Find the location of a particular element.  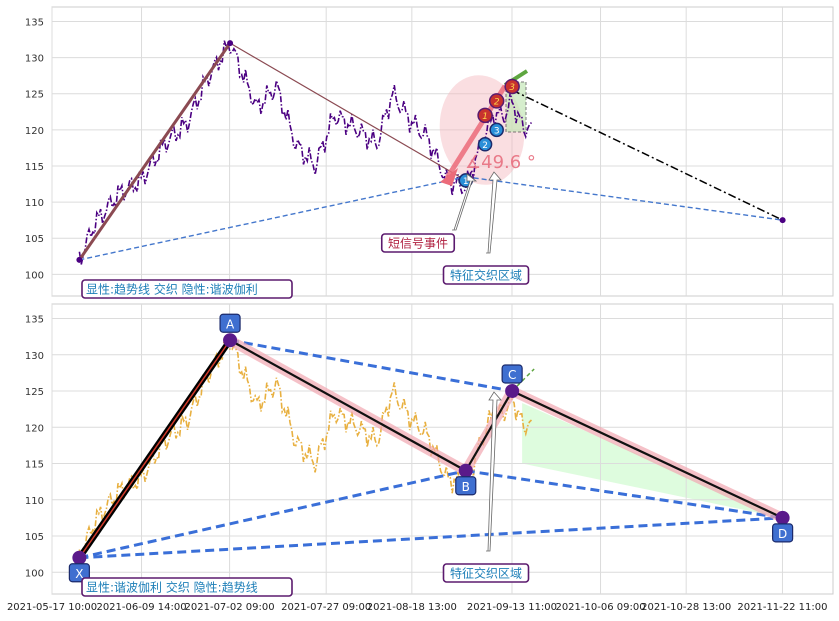

legend-top-box is located at coordinates (187, 289).